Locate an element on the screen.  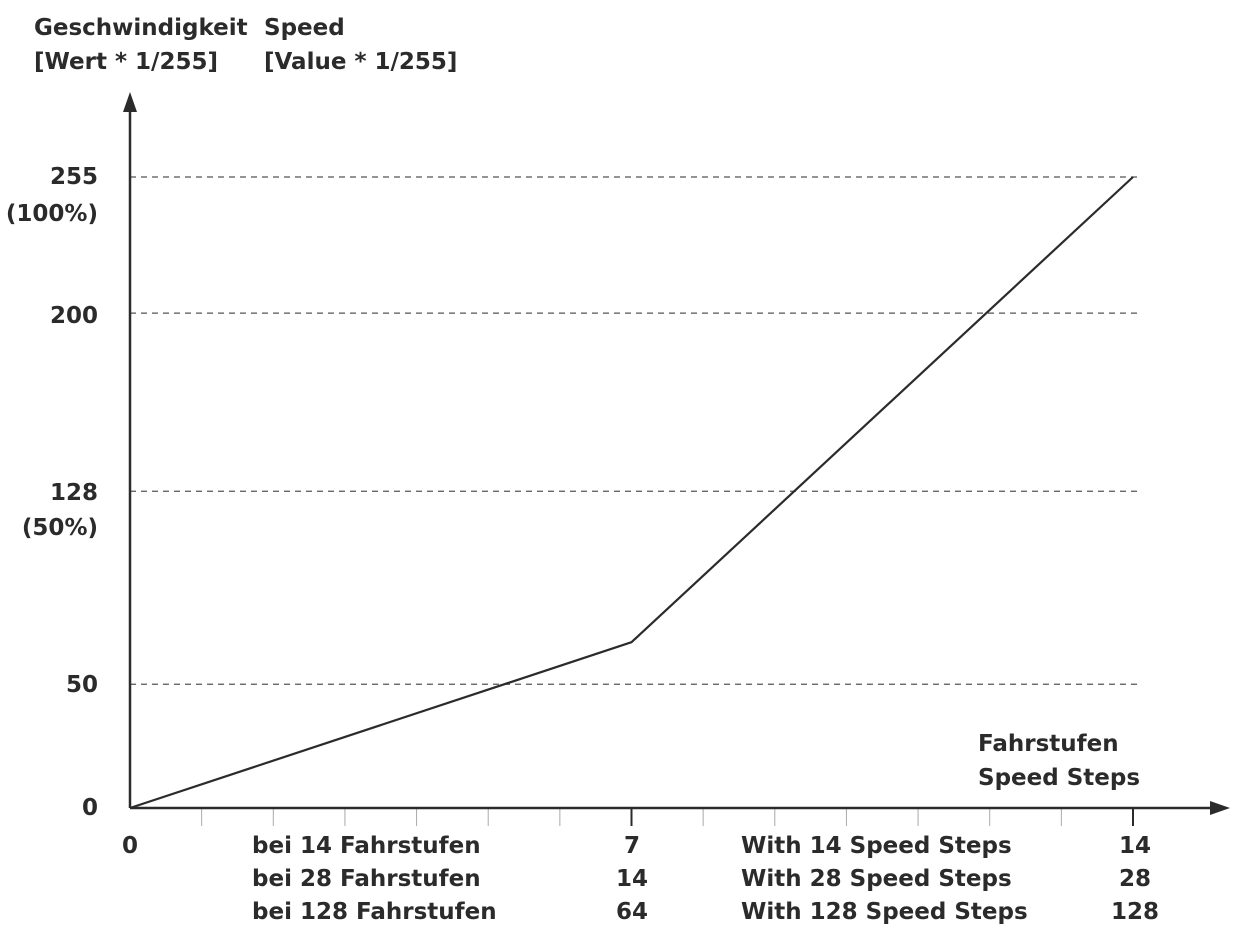
step-scale-14-label-en: With 14 Speed Steps is located at coordinates (876, 846).